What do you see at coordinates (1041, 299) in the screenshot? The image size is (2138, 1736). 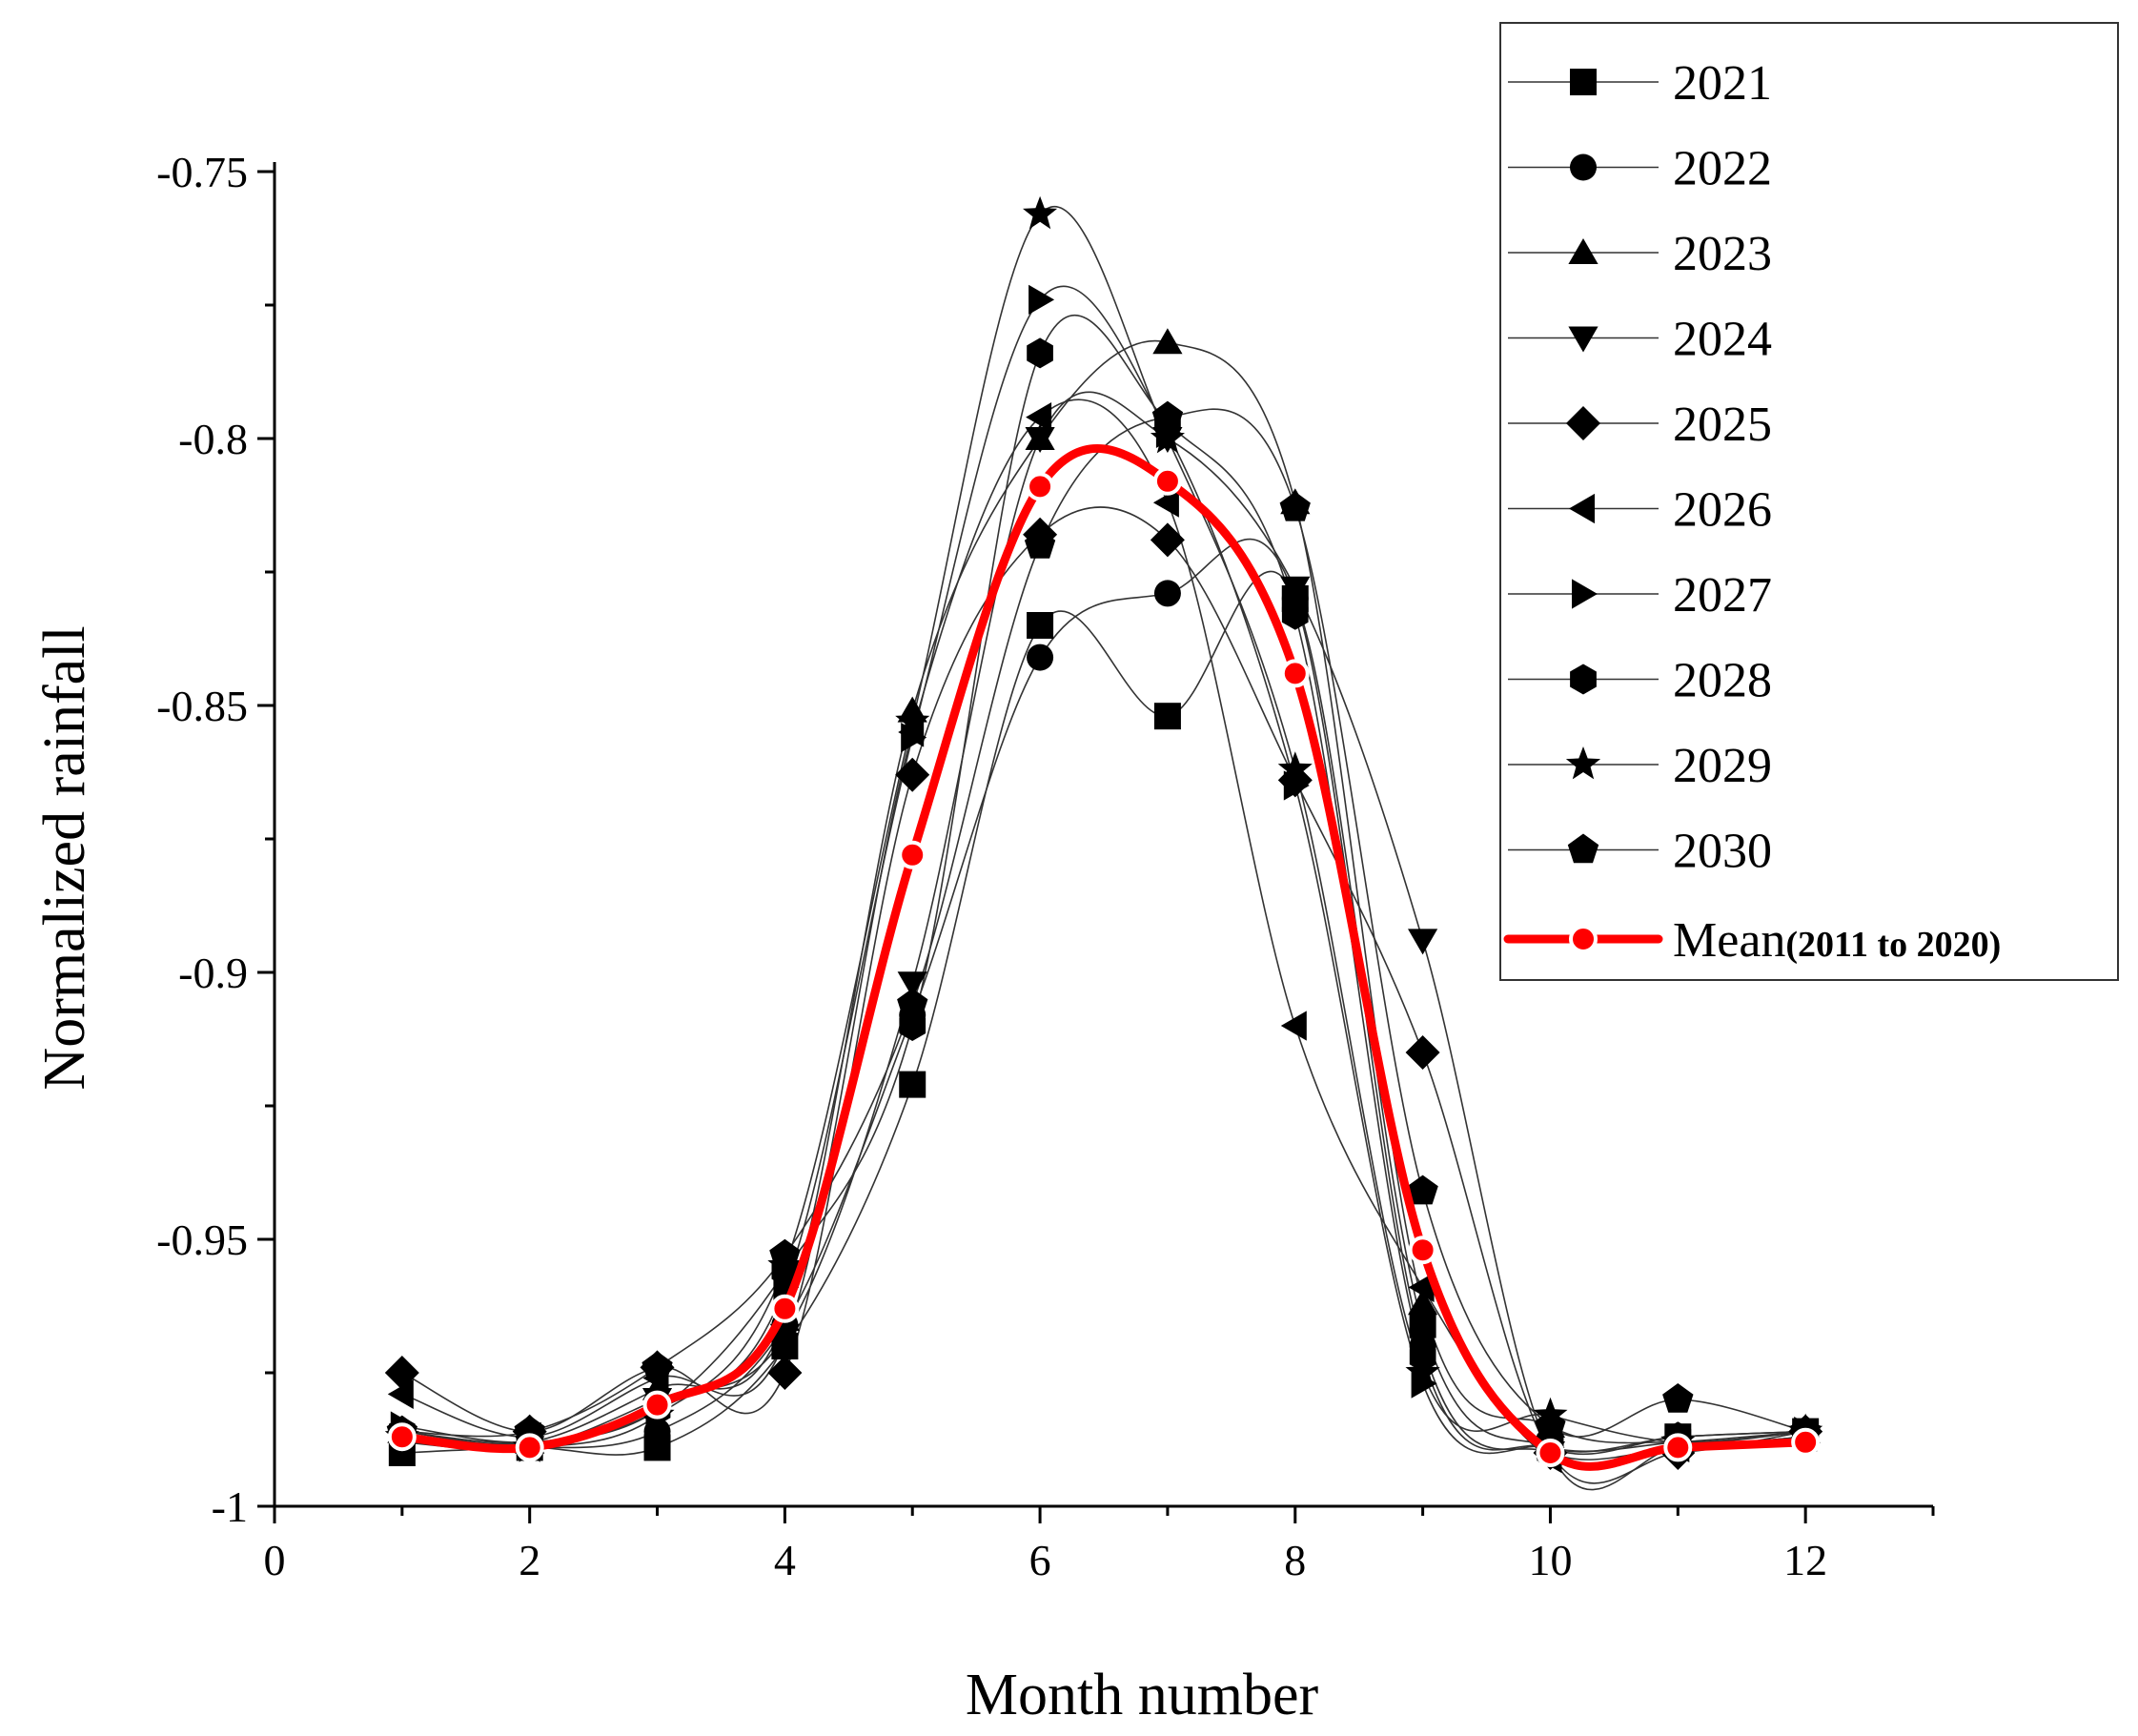 I see `data-point-2027` at bounding box center [1041, 299].